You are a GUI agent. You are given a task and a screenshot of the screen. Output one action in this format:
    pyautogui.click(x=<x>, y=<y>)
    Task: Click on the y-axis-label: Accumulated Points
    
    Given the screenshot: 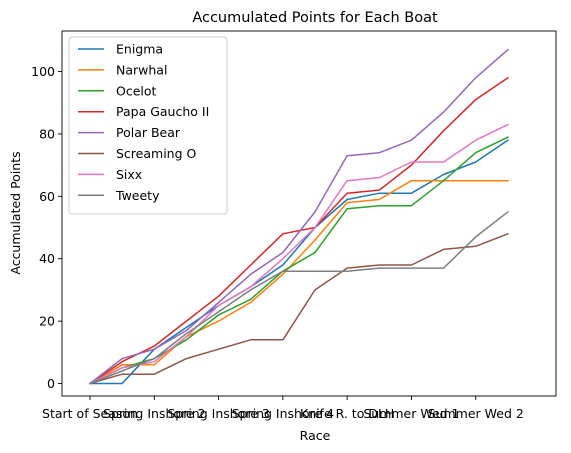 What is the action you would take?
    pyautogui.click(x=15, y=212)
    